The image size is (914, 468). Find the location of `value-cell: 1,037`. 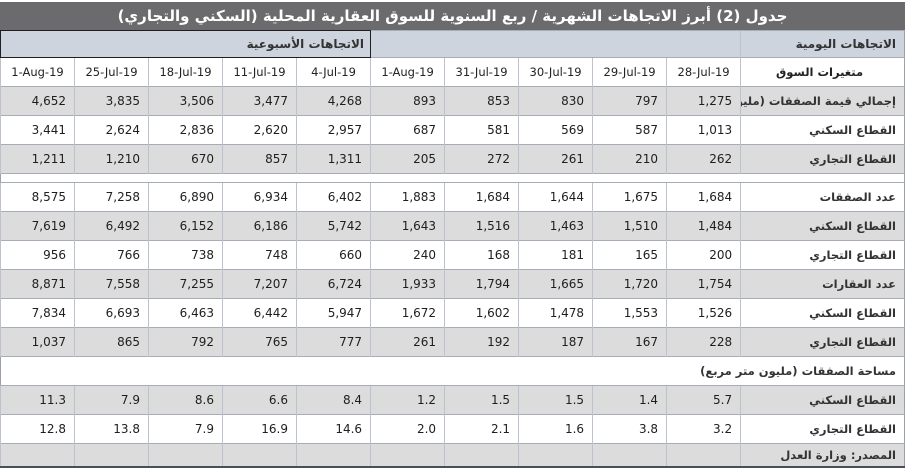

value-cell: 1,037 is located at coordinates (37, 342).